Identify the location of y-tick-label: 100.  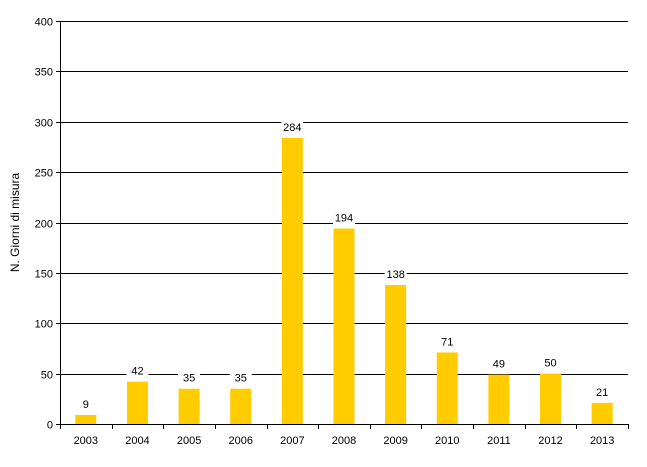
(44, 325).